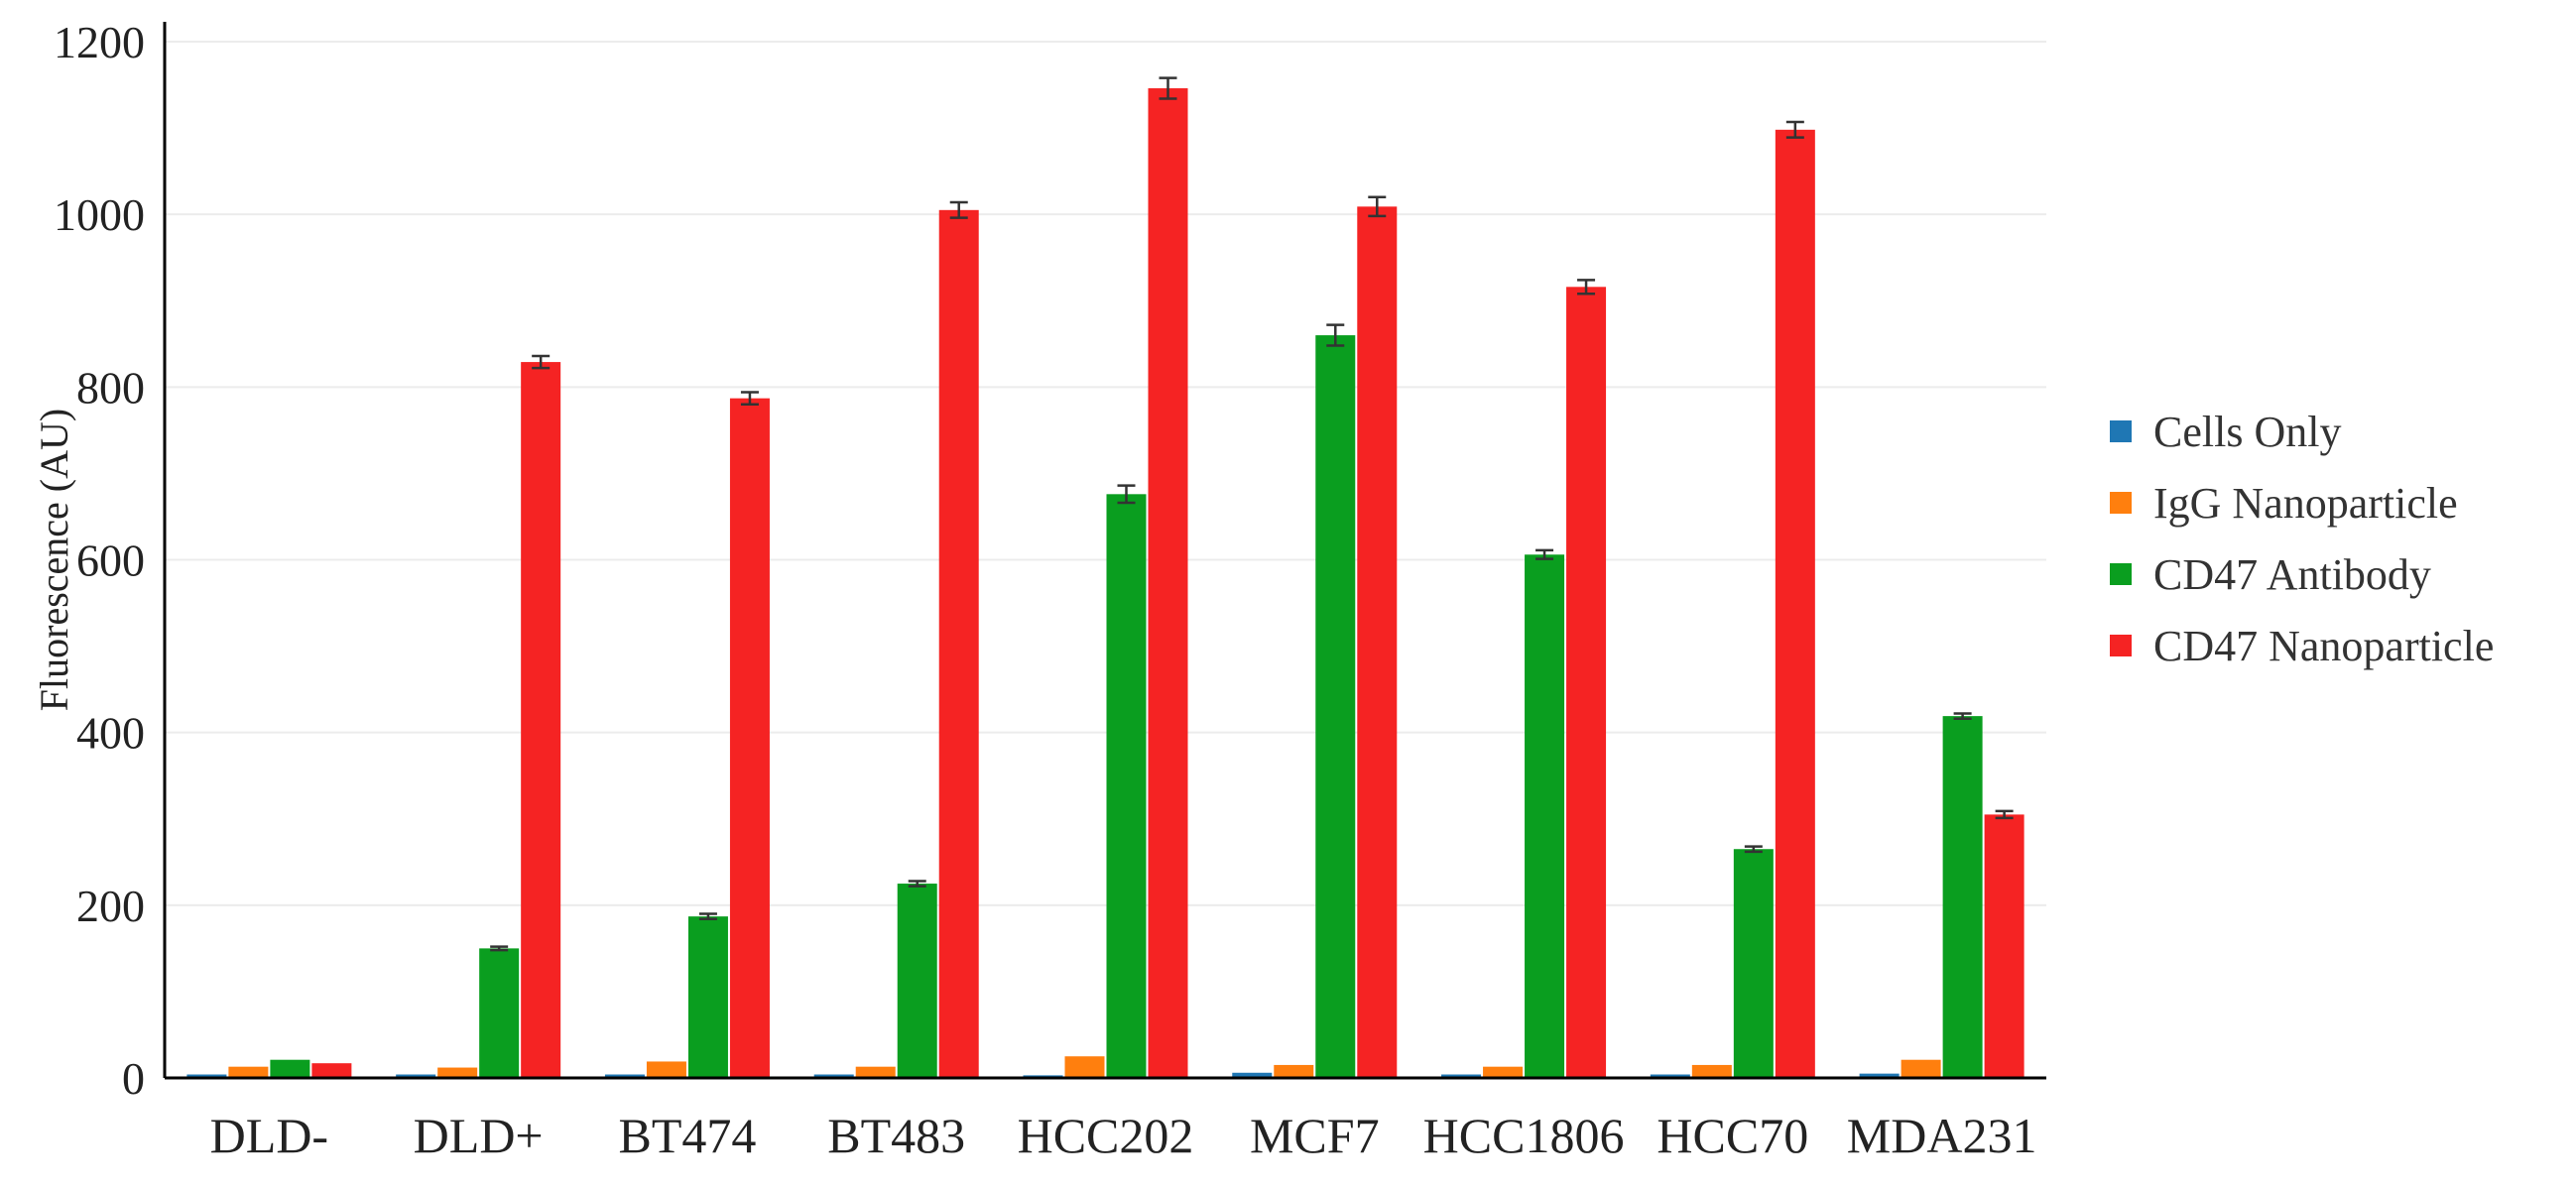  Describe the element at coordinates (99, 42) in the screenshot. I see `y-tick-label: 1200` at that location.